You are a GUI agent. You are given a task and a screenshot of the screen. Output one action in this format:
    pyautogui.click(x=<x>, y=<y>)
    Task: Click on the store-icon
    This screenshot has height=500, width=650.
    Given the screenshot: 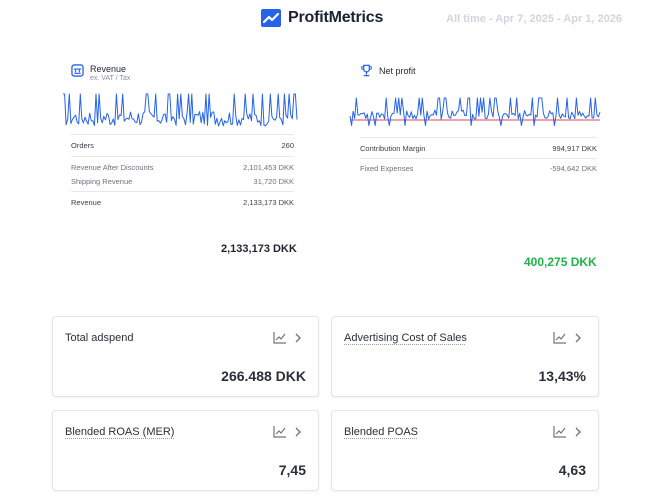 What is the action you would take?
    pyautogui.click(x=77, y=70)
    